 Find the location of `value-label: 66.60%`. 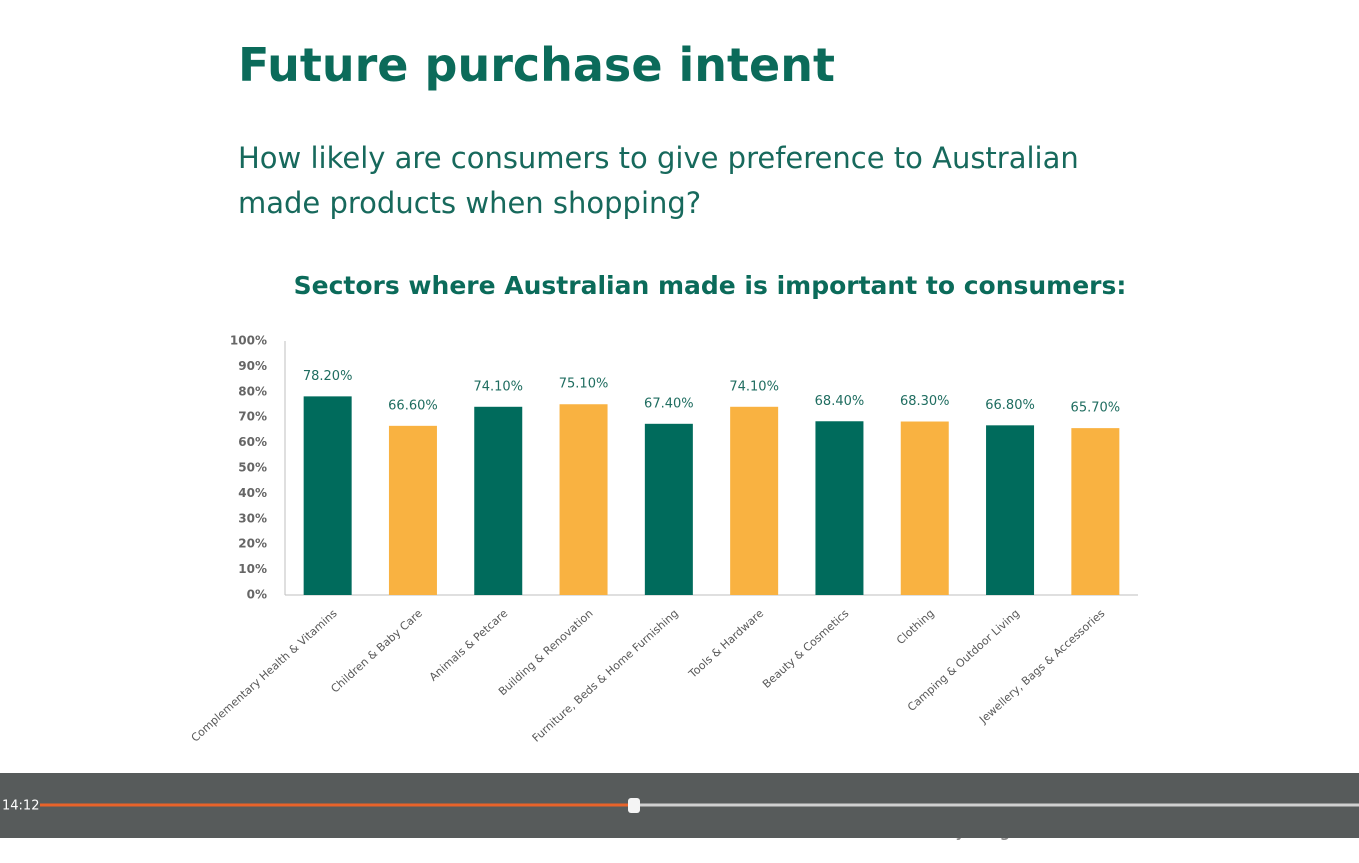

value-label: 66.60% is located at coordinates (413, 405).